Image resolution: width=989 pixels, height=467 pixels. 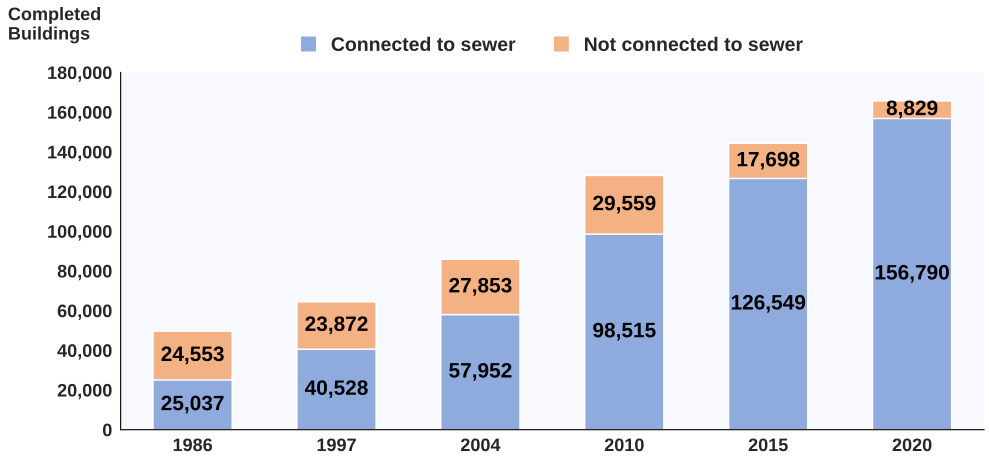 I want to click on data-label: 57,952, so click(x=480, y=371).